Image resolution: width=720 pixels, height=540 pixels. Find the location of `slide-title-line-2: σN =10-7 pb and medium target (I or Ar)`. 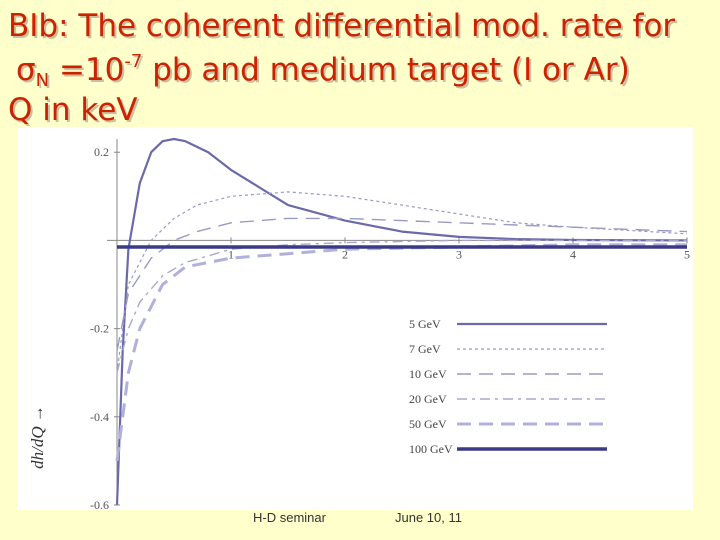

slide-title-line-2: σN =10-7 pb and medium target (I or Ar) is located at coordinates (323, 71).